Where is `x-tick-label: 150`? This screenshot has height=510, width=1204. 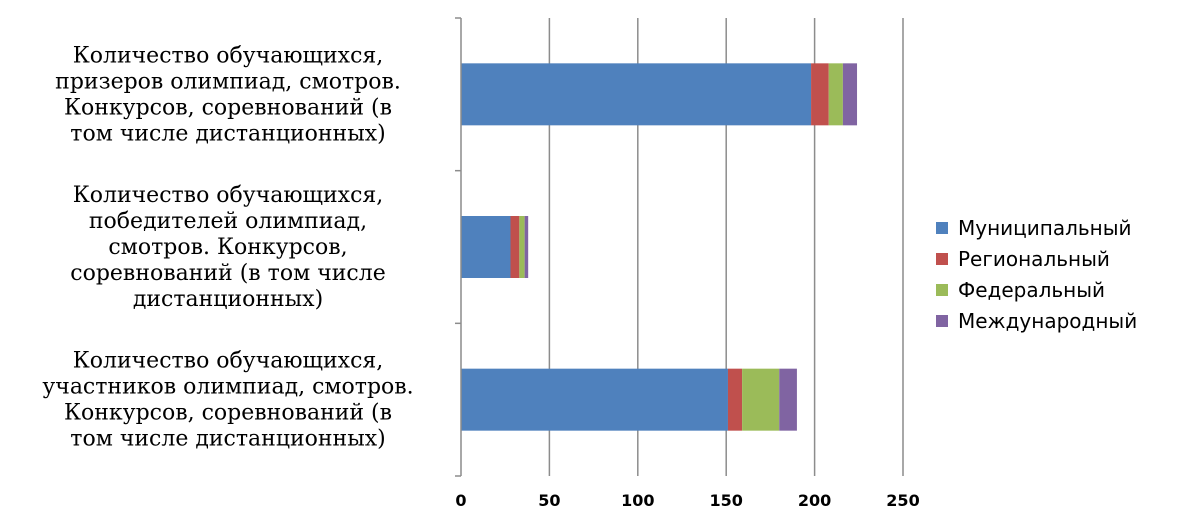
x-tick-label: 150 is located at coordinates (725, 500).